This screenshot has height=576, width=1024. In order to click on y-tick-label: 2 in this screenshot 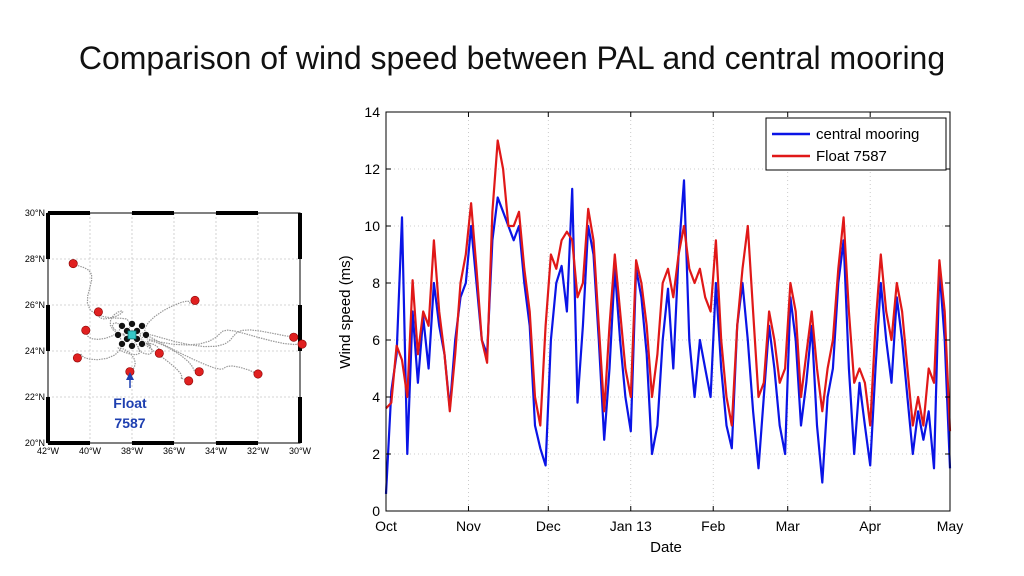, I will do `click(376, 454)`.